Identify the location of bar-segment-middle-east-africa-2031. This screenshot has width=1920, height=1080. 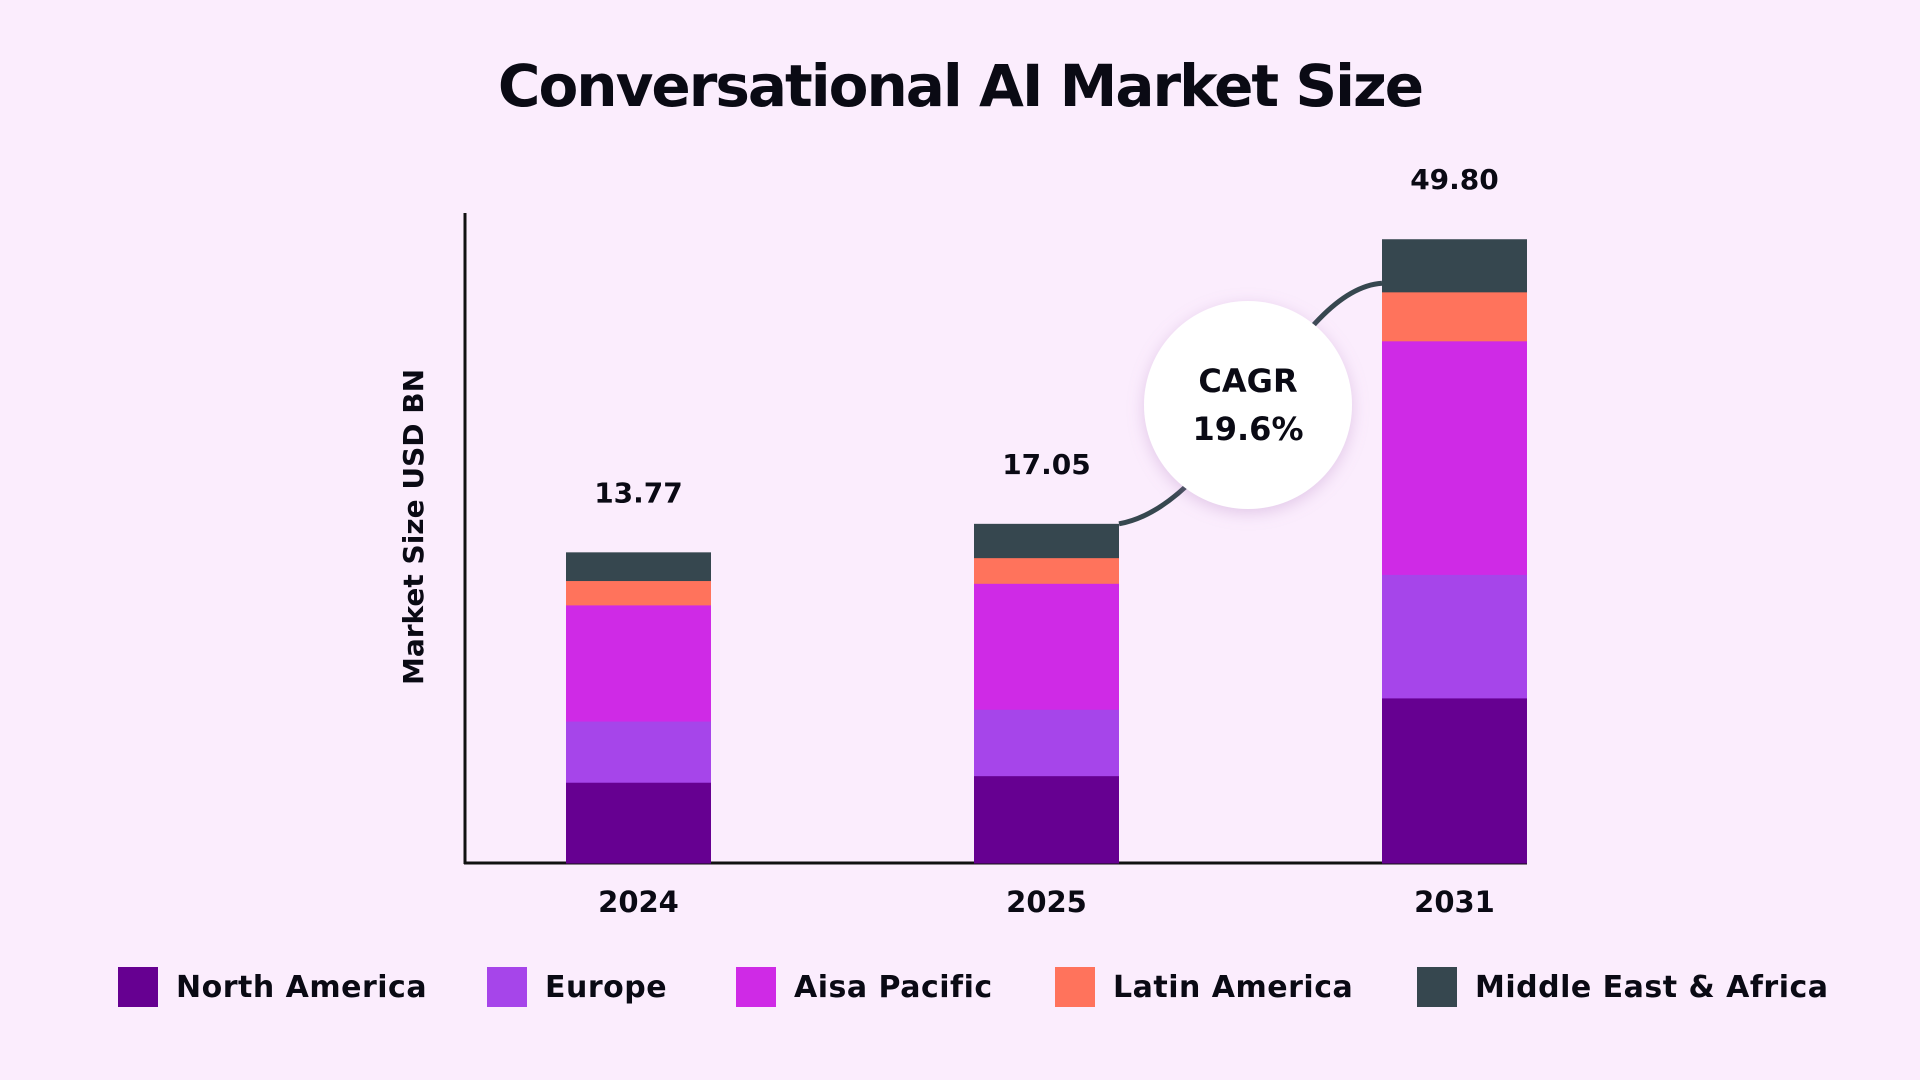
(1454, 266).